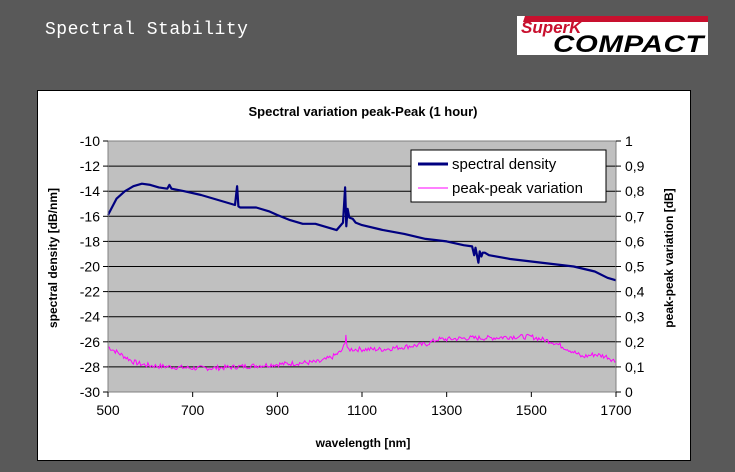  What do you see at coordinates (635, 267) in the screenshot?
I see `y2-tick-label-5: 0,5` at bounding box center [635, 267].